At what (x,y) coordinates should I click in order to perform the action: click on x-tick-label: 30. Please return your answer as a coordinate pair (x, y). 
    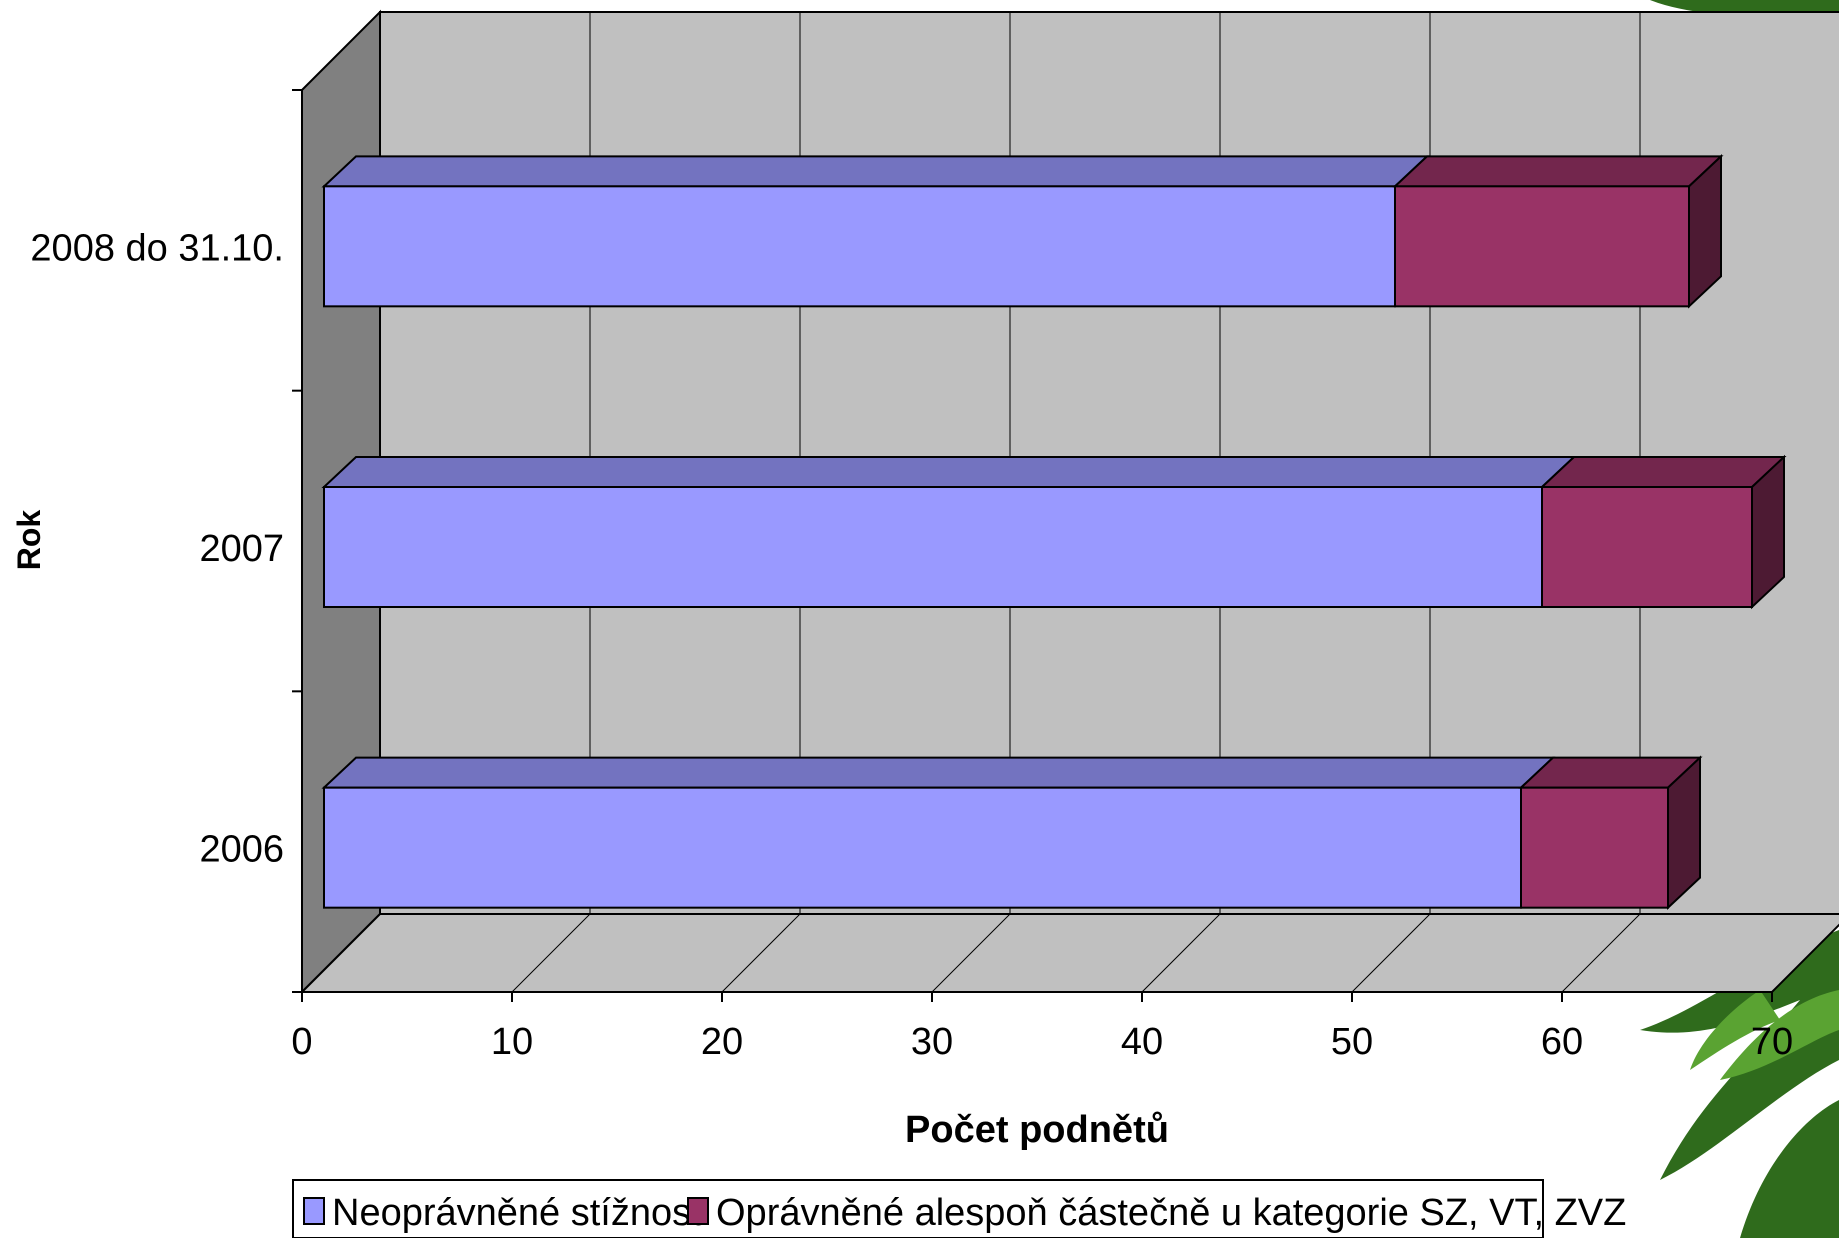
    Looking at the image, I should click on (932, 1042).